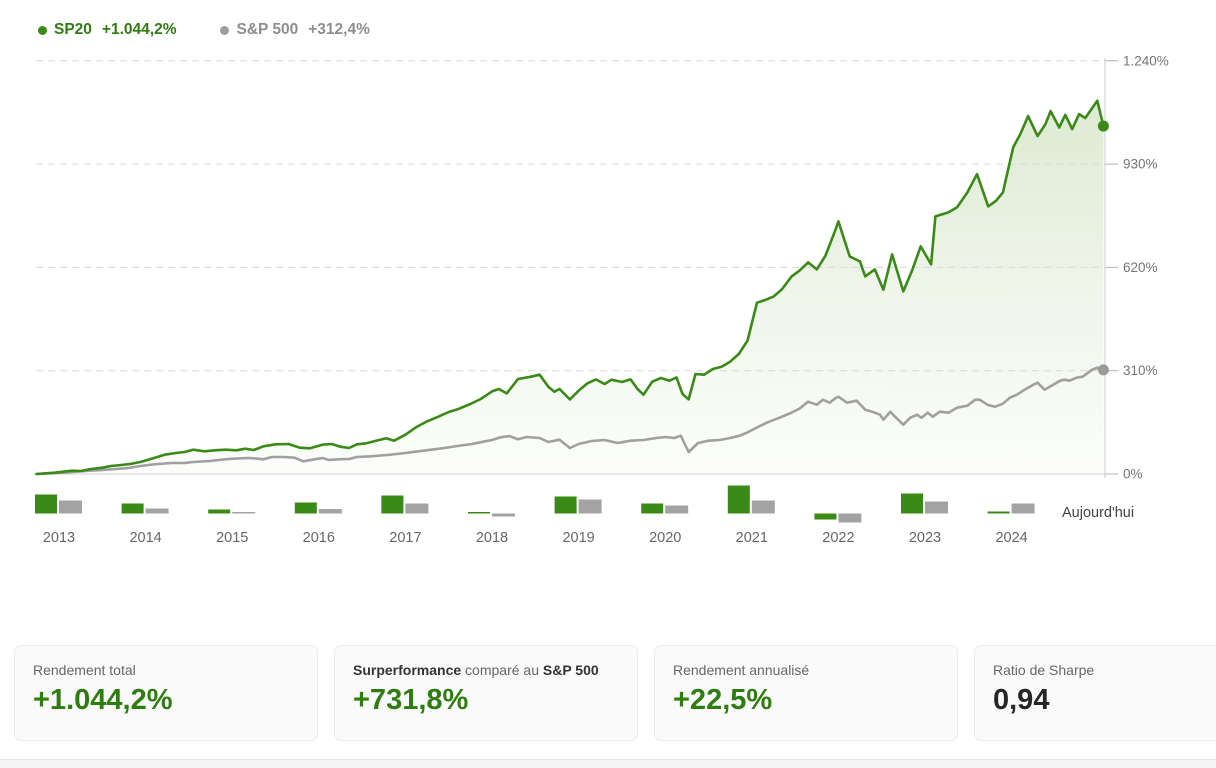 Image resolution: width=1216 pixels, height=768 pixels. What do you see at coordinates (1011, 538) in the screenshot?
I see `x-axis-label-2024: 2024` at bounding box center [1011, 538].